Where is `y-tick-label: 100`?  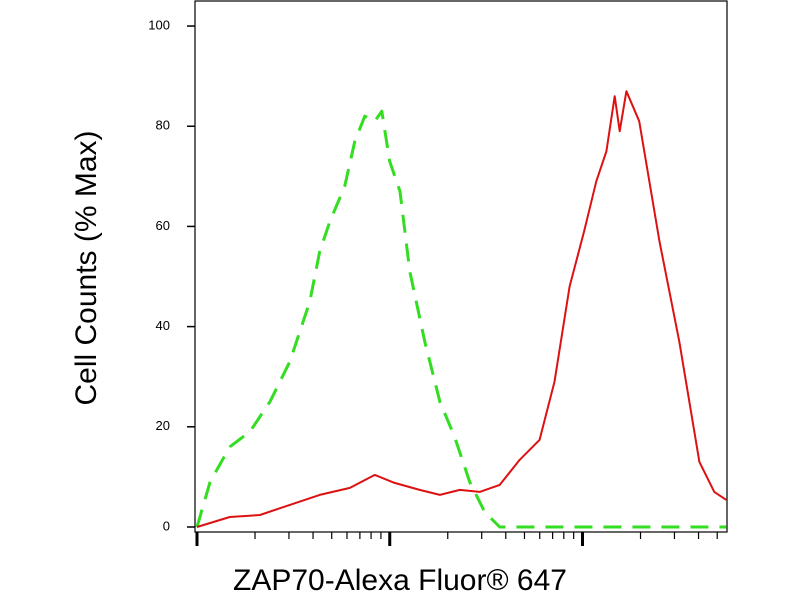 y-tick-label: 100 is located at coordinates (159, 24).